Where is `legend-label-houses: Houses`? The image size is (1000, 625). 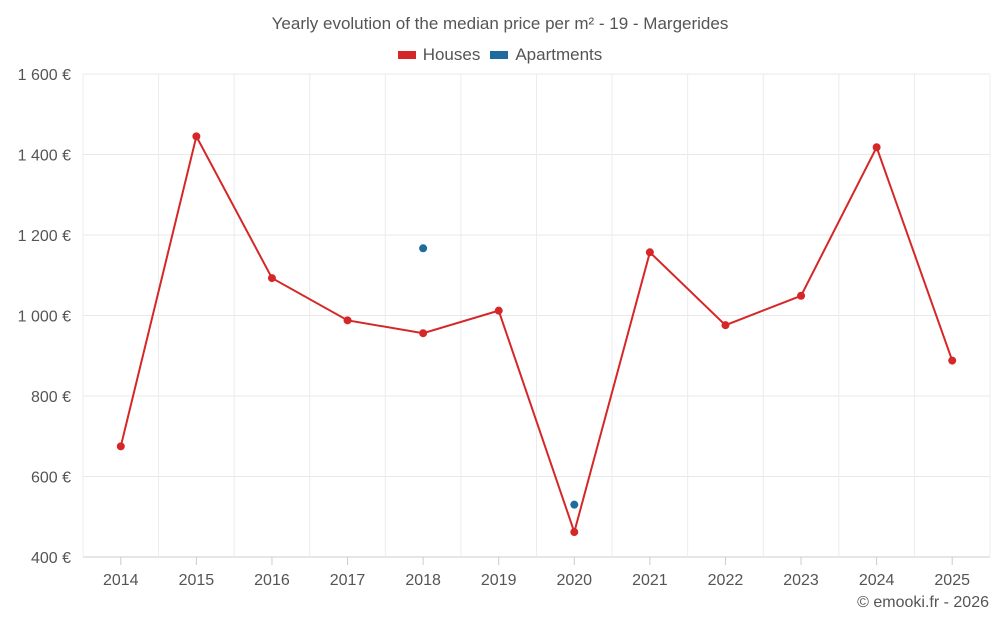
legend-label-houses: Houses is located at coordinates (451, 54).